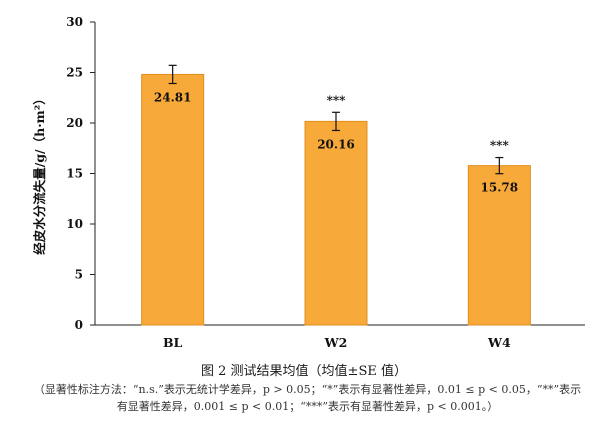 The image size is (608, 432). Describe the element at coordinates (336, 144) in the screenshot. I see `bar-value-label: 20.16` at that location.